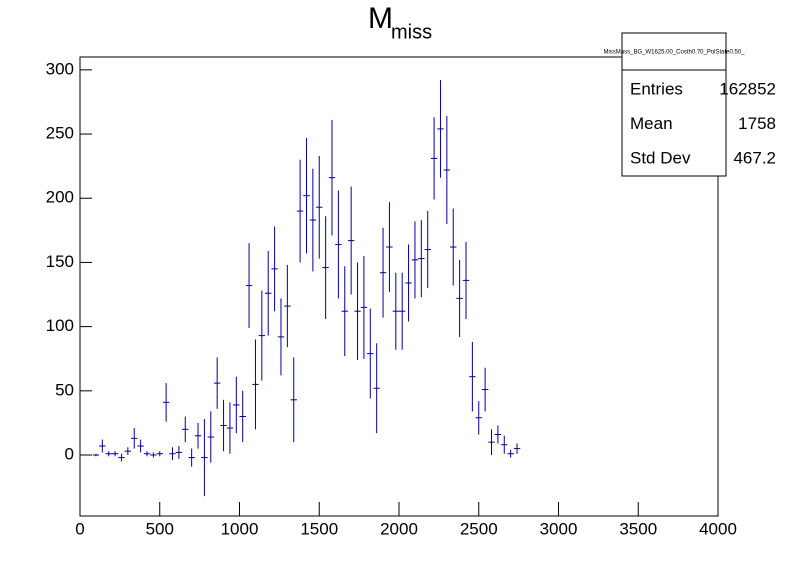 Image resolution: width=798 pixels, height=579 pixels. What do you see at coordinates (757, 123) in the screenshot?
I see `stats-value: 1758` at bounding box center [757, 123].